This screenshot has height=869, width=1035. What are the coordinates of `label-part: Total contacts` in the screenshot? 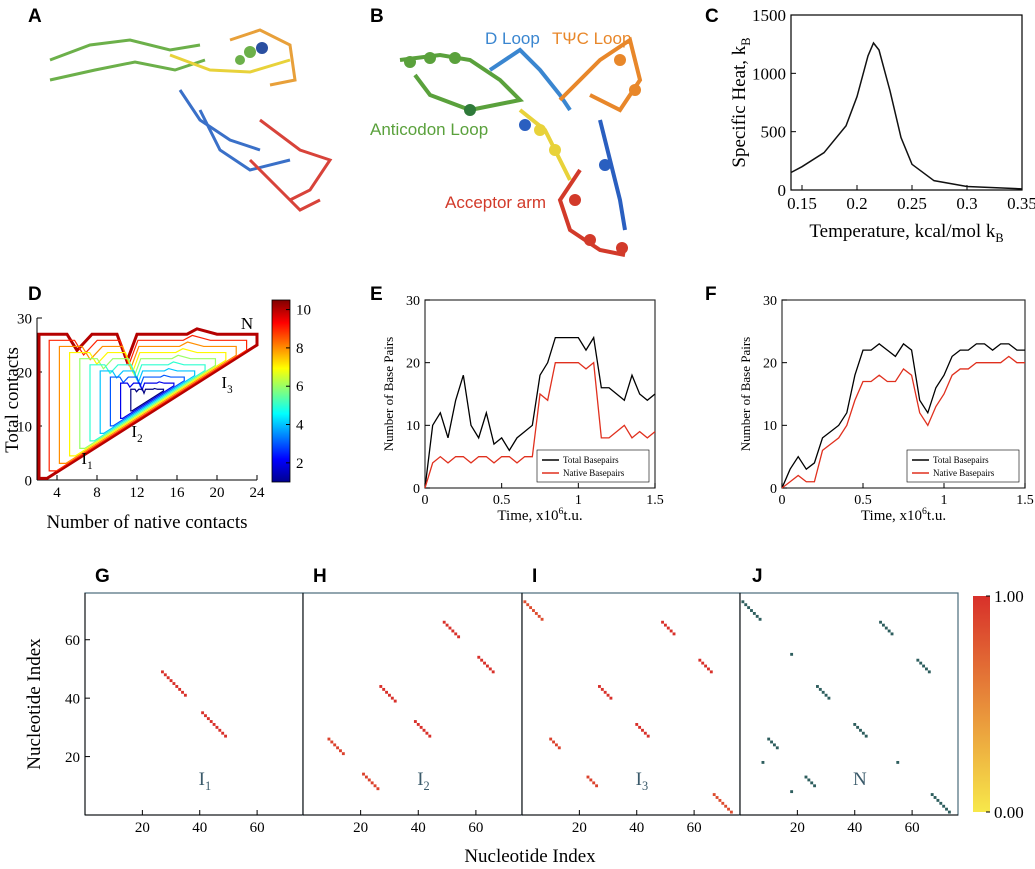 It's located at (12, 400).